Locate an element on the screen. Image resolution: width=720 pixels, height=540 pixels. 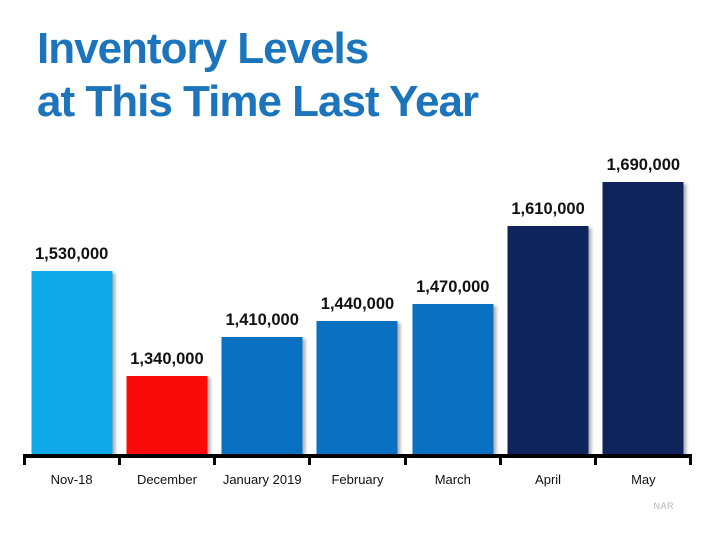
page-title: Inventory Levels at This Time Last Year is located at coordinates (258, 75).